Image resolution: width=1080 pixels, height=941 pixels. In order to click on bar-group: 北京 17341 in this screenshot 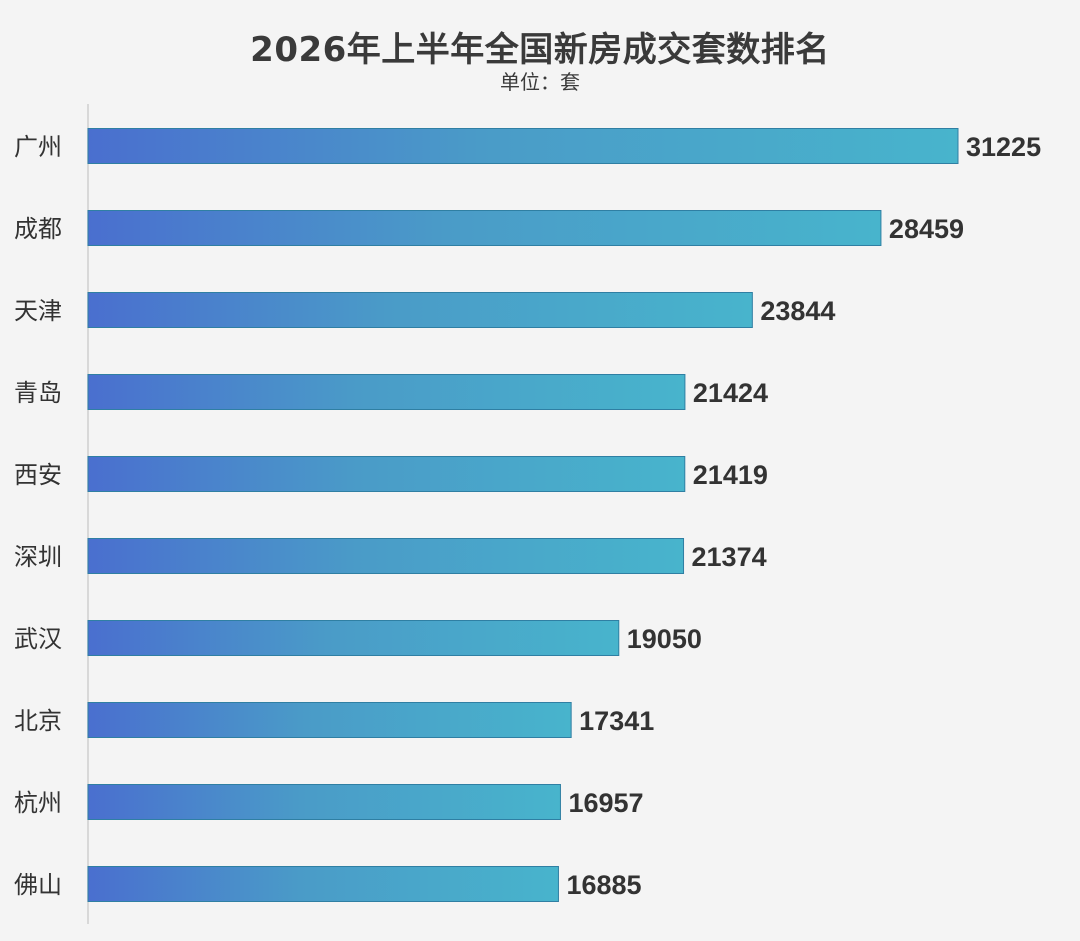, I will do `click(334, 720)`.